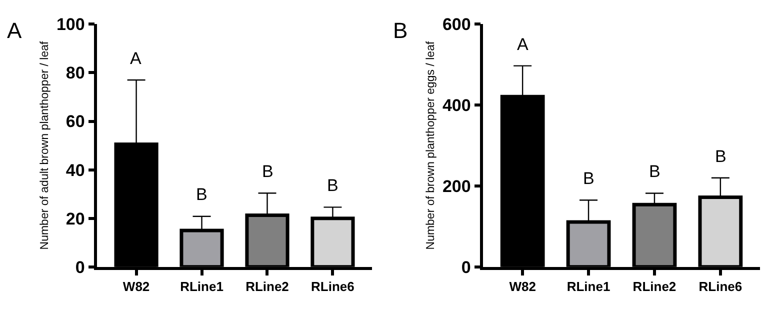 This screenshot has width=767, height=322. I want to click on y-tick-label: 400, so click(456, 106).